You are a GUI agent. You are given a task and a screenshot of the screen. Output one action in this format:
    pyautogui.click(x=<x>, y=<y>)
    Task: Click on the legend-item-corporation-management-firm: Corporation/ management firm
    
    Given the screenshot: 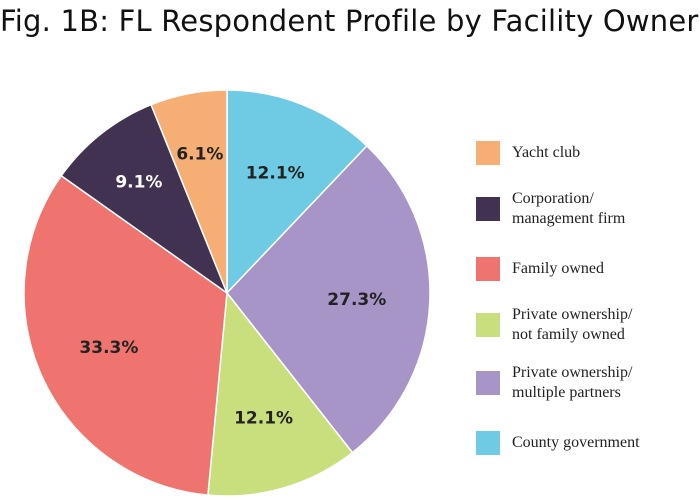 What is the action you would take?
    pyautogui.click(x=584, y=209)
    